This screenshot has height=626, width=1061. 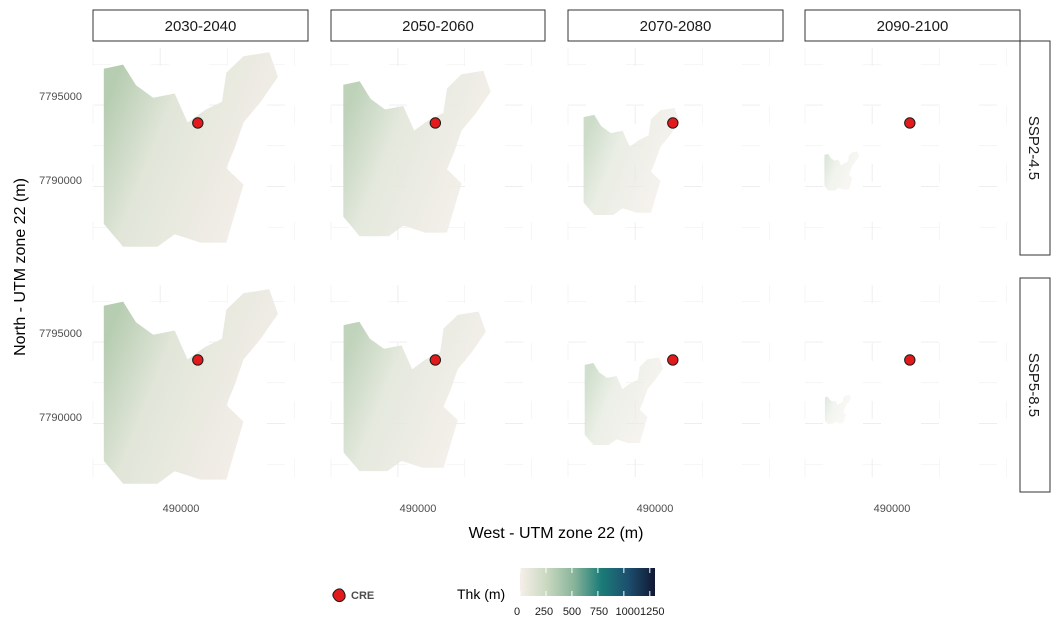 I want to click on legend-break-250: 250, so click(x=544, y=612).